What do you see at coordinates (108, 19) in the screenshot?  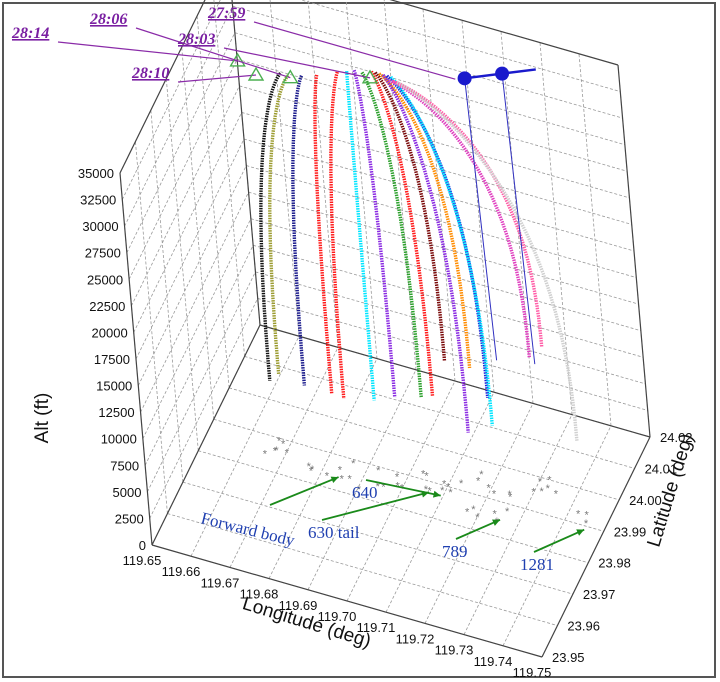 I see `time-annotation-label: 28:06` at bounding box center [108, 19].